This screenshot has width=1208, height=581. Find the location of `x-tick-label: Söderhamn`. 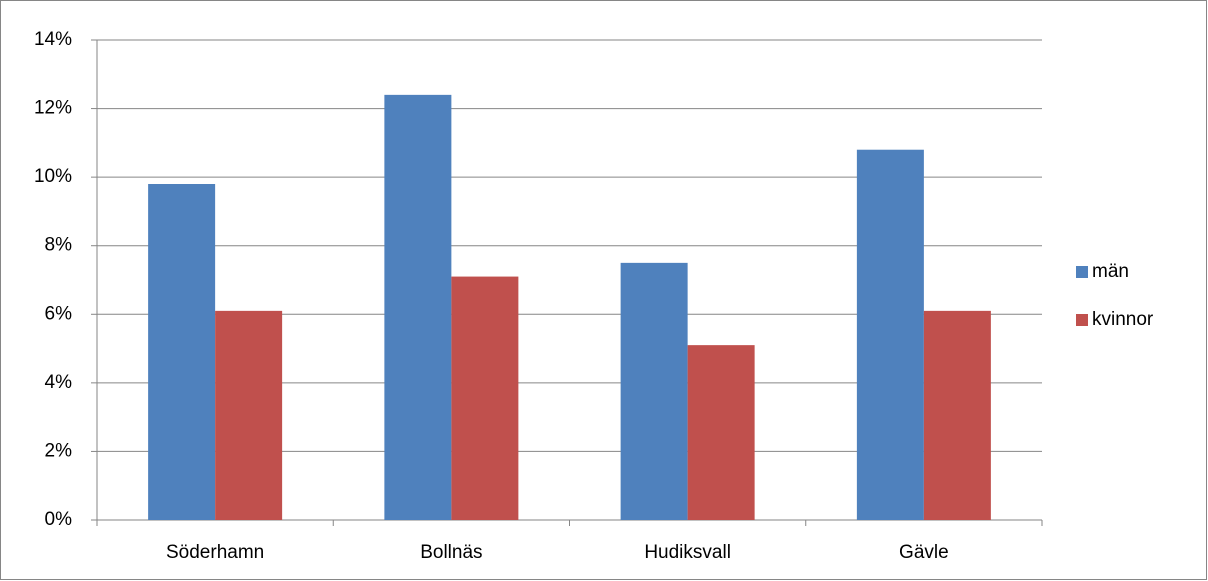

x-tick-label: Söderhamn is located at coordinates (215, 552).